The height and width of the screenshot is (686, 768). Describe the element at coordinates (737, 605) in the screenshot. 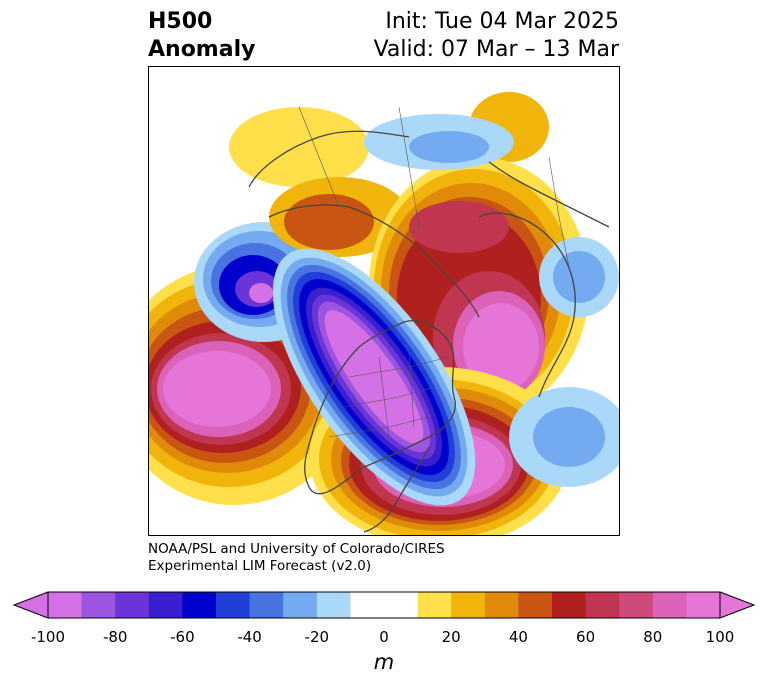

I see `colorbar-extend-high` at that location.